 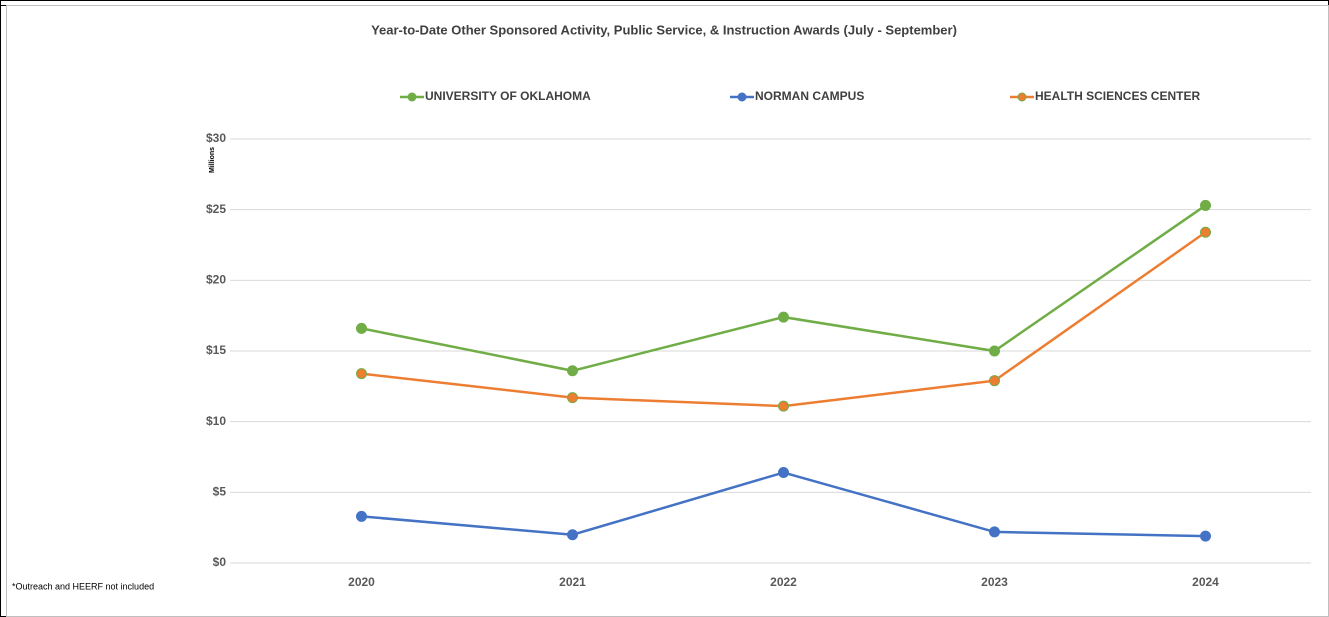 I want to click on x-tick-label: 2020, so click(x=361, y=582).